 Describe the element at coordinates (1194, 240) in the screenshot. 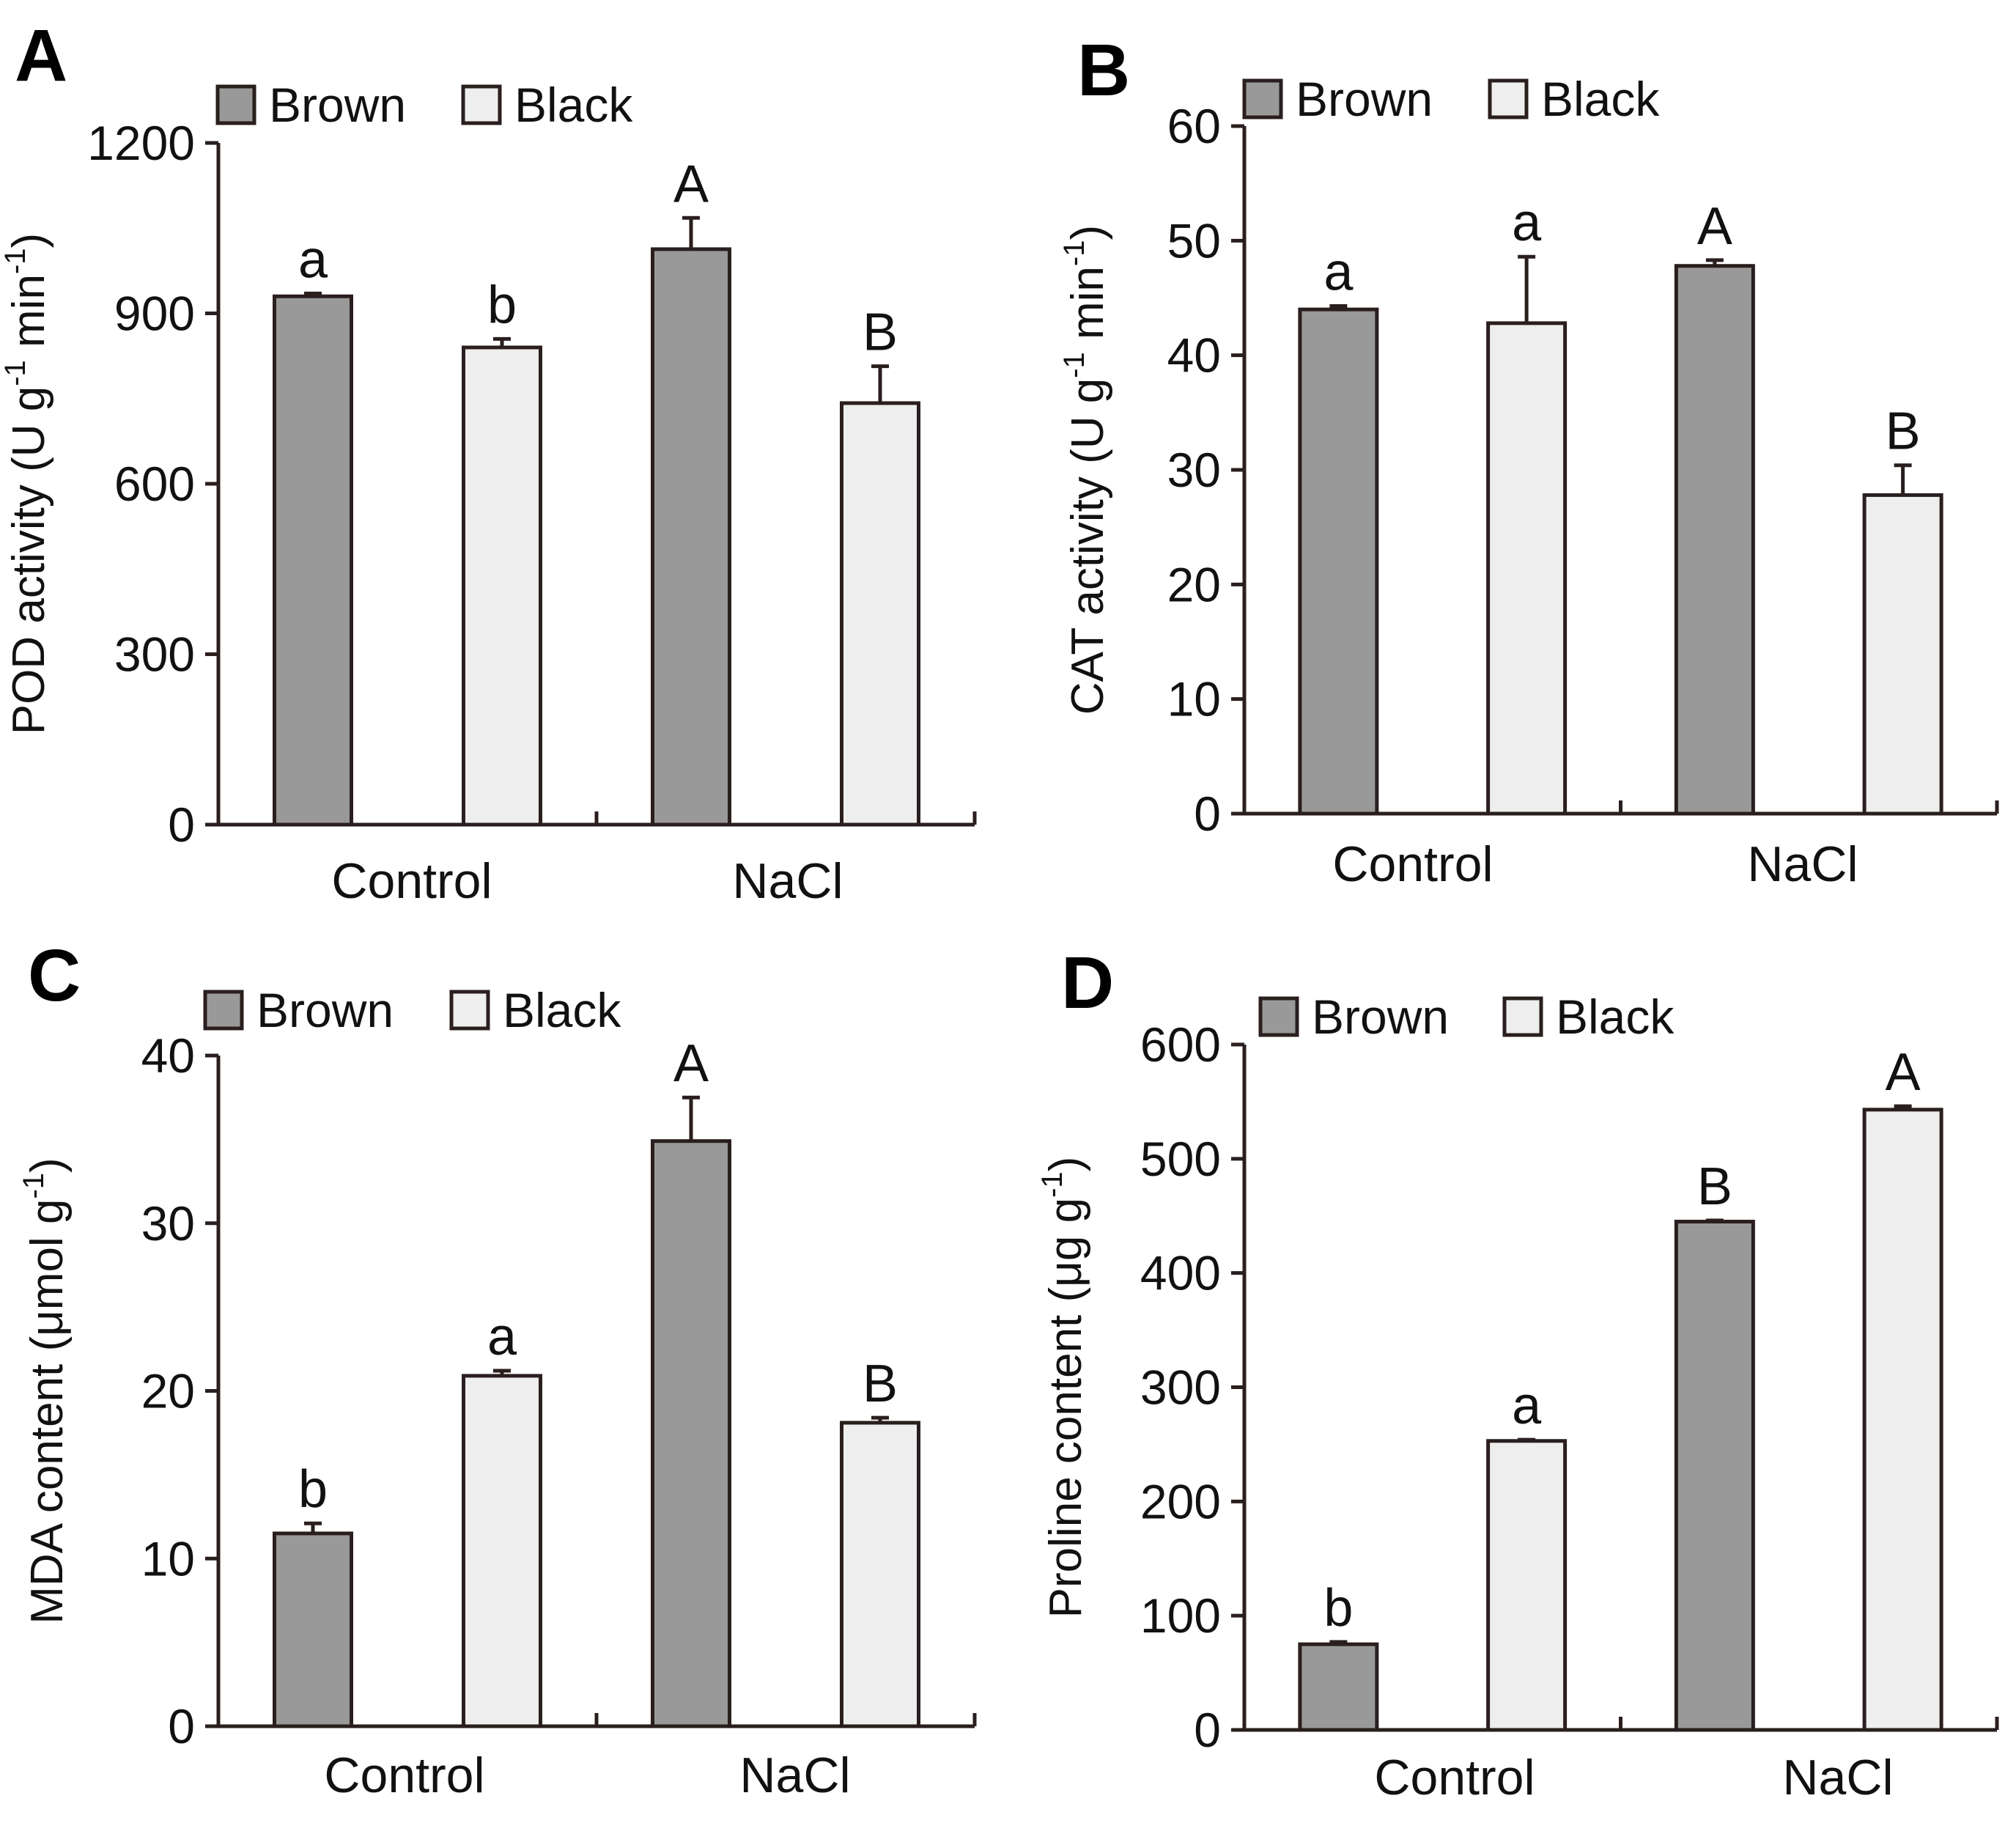

I see `y-tick-label: 50` at that location.